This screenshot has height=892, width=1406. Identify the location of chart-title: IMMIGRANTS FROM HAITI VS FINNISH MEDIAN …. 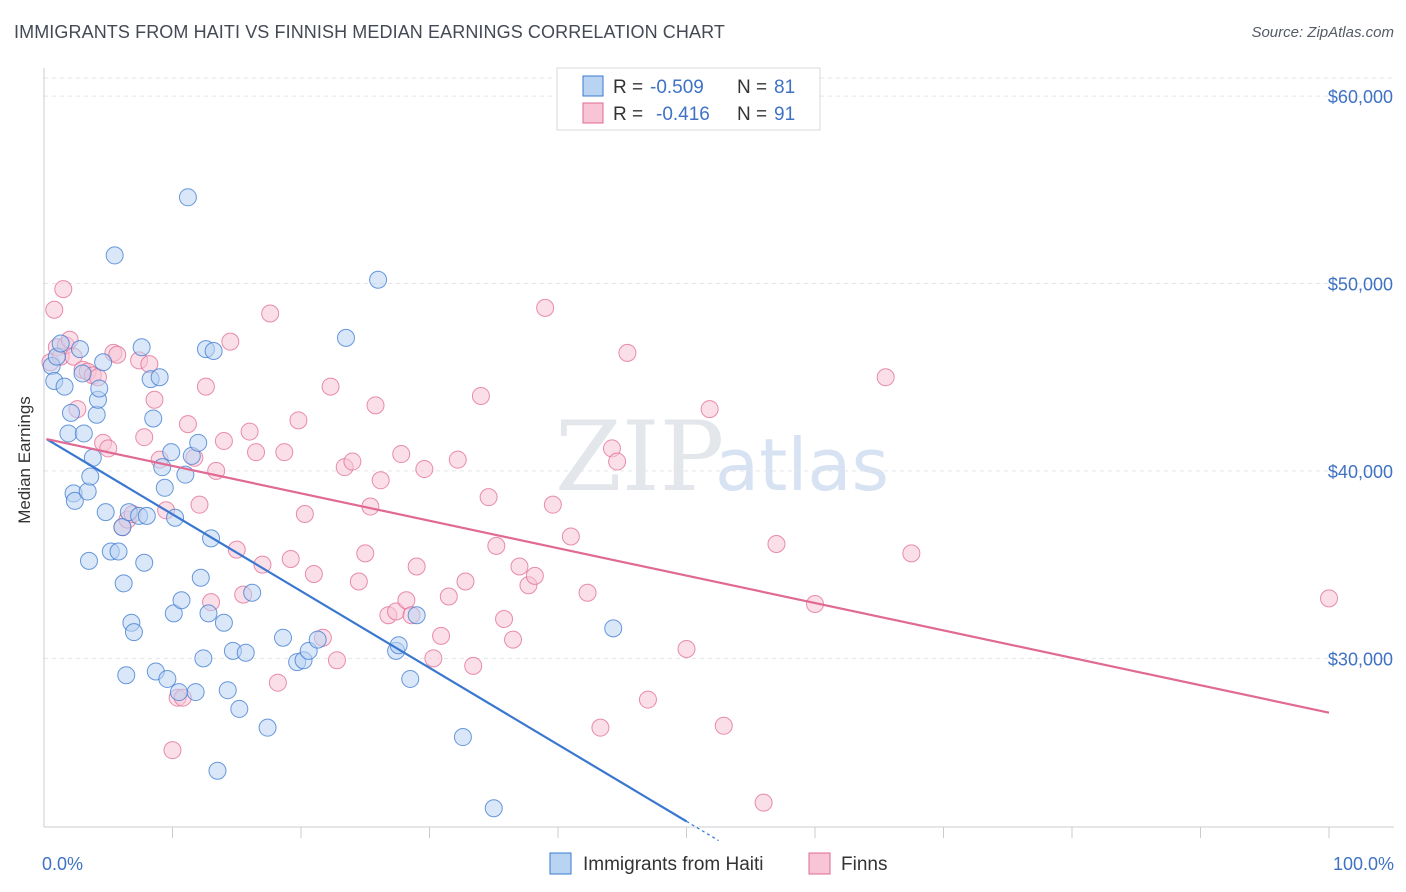
(369, 32).